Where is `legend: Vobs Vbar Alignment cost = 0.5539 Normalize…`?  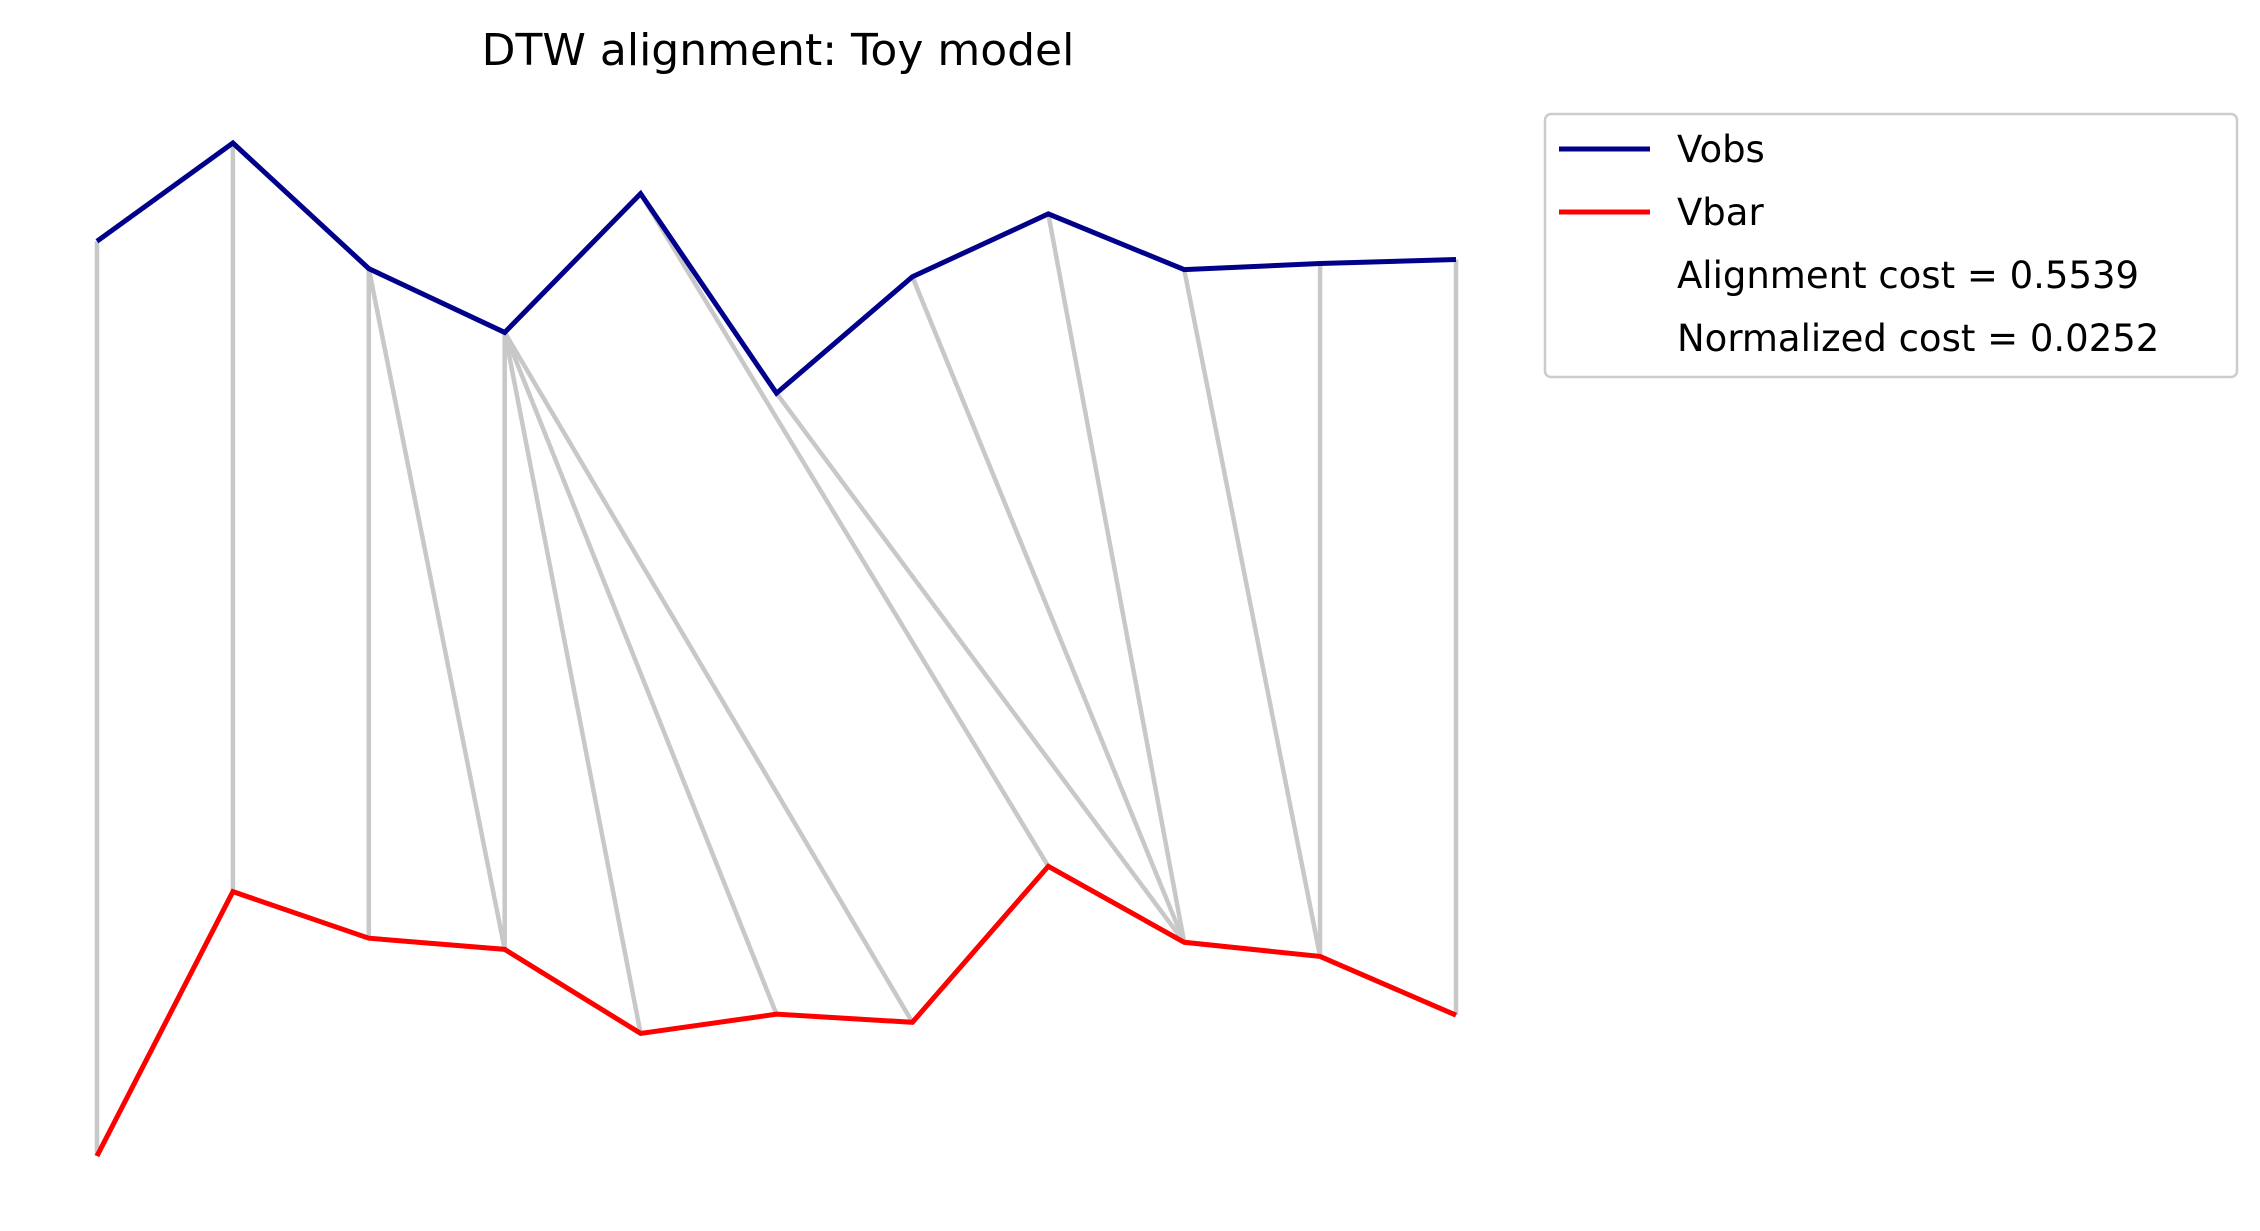 legend: Vobs Vbar Alignment cost = 0.5539 Normalize… is located at coordinates (1891, 245).